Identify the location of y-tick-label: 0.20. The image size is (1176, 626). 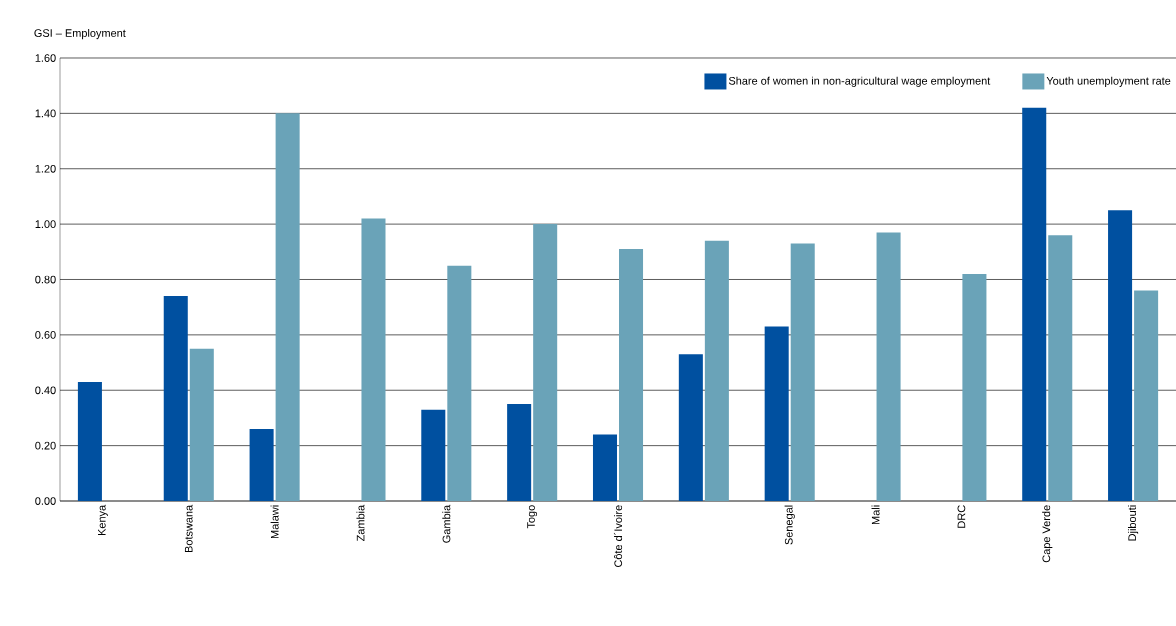
(45, 445).